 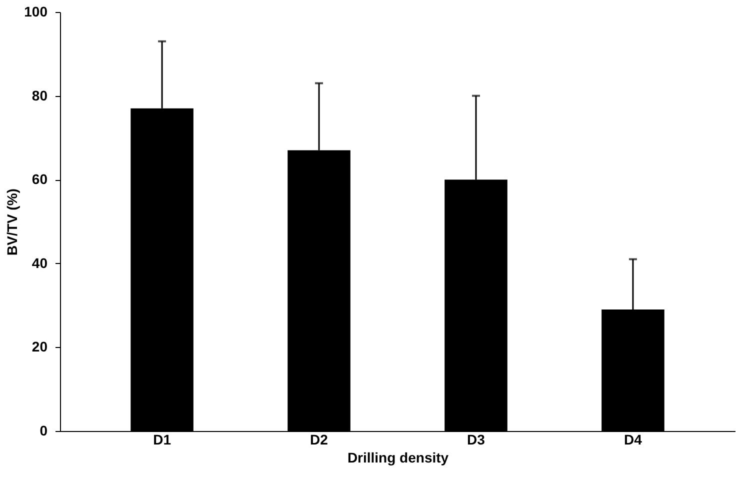 I want to click on x-tick-label: D2, so click(x=319, y=440).